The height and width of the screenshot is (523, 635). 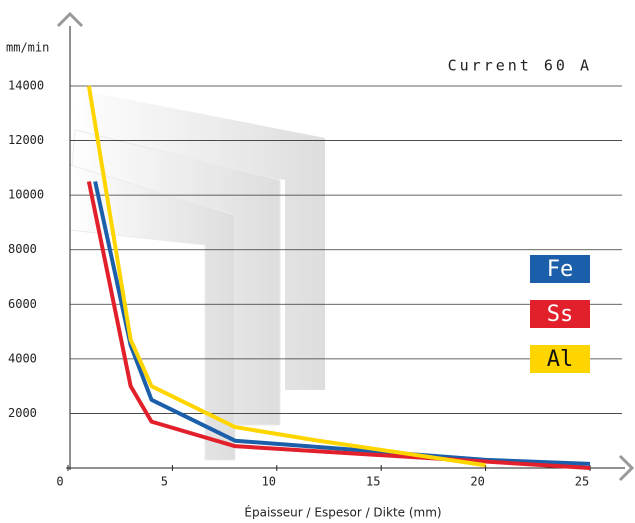 What do you see at coordinates (582, 482) in the screenshot?
I see `x-tick-label: 25` at bounding box center [582, 482].